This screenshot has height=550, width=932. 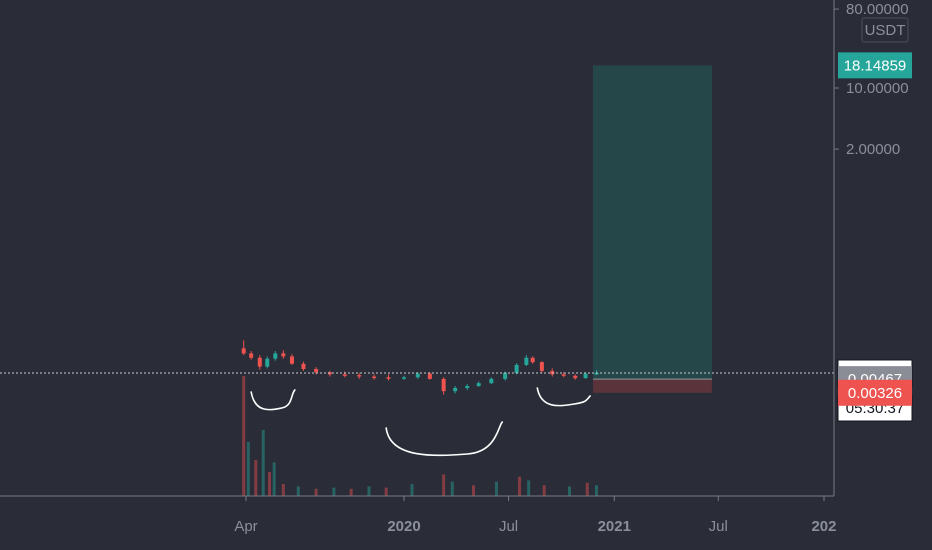 I want to click on target-tag-bg, so click(x=875, y=65).